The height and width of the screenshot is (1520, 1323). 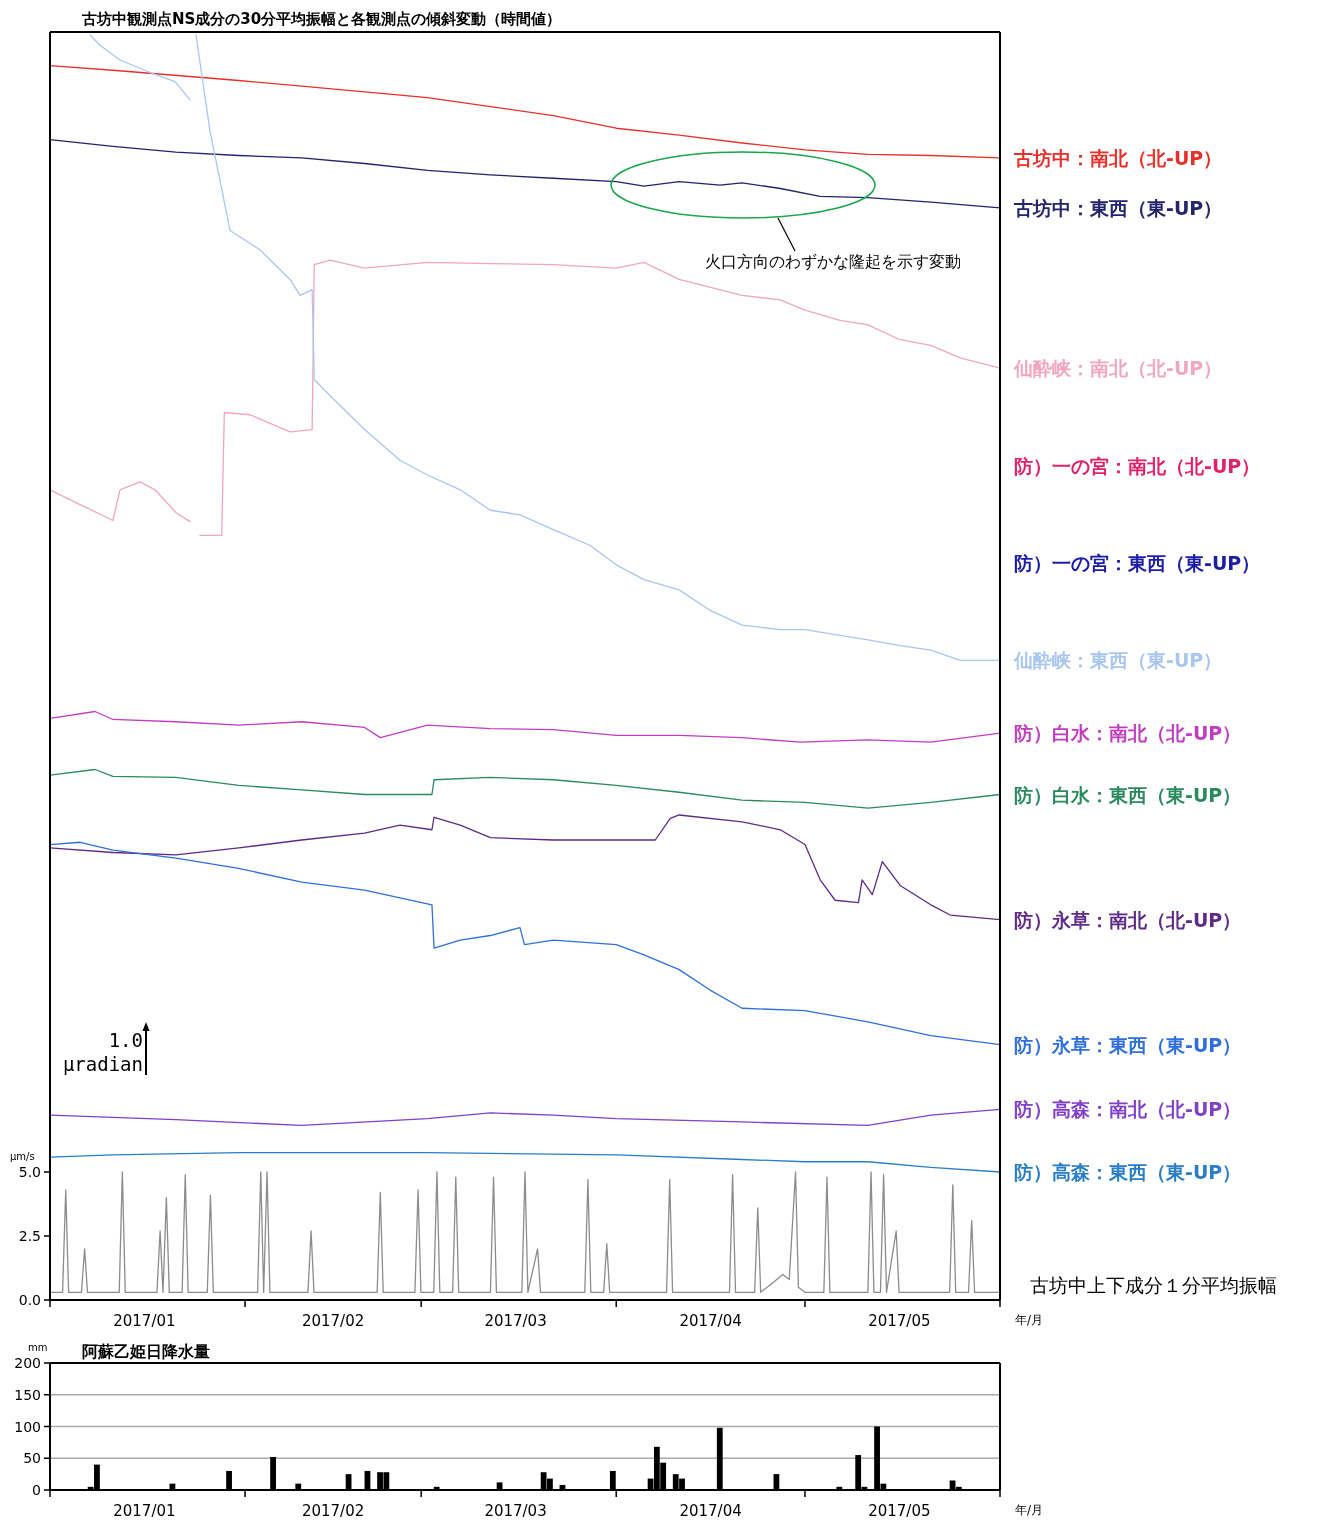 What do you see at coordinates (27, 1394) in the screenshot?
I see `y-tick-label: 150` at bounding box center [27, 1394].